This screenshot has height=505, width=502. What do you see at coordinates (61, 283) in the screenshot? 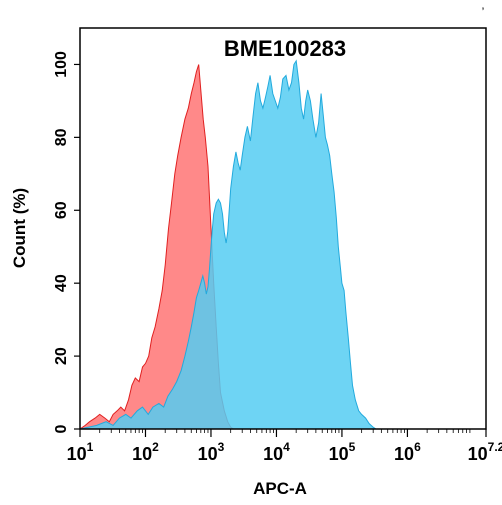
I see `y-tick-label: 40` at bounding box center [61, 283].